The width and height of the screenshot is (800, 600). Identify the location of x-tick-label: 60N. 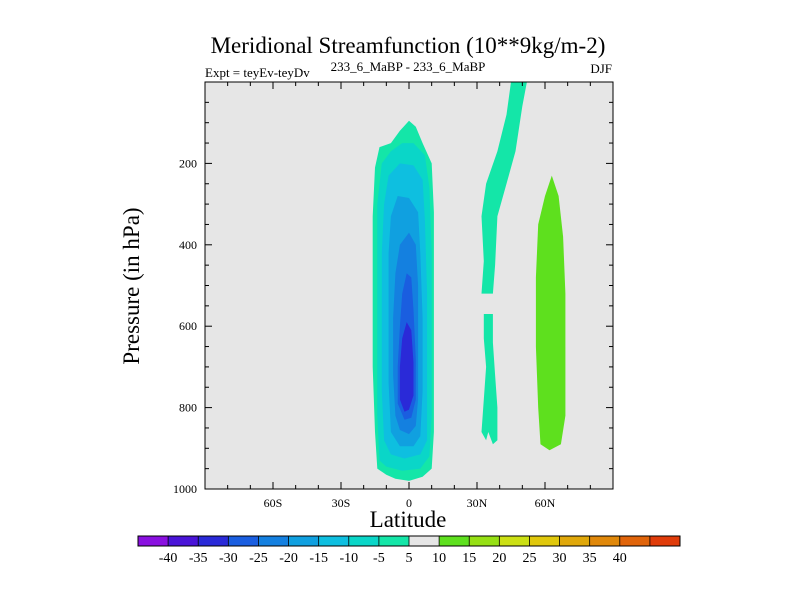
(545, 503).